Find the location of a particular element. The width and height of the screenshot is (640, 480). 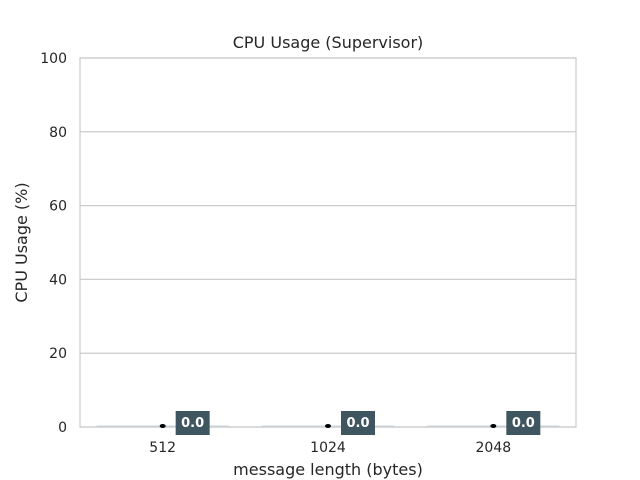

x-tick-label: 512 is located at coordinates (162, 448).